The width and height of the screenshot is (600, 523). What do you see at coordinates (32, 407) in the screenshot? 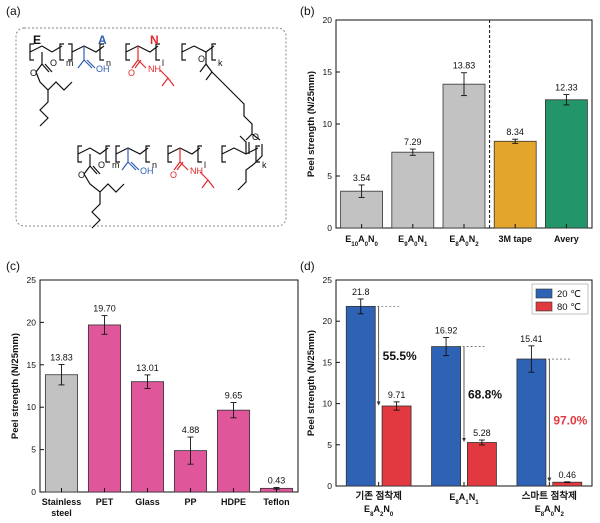
I see `panel-c-ytick-label: 10` at bounding box center [32, 407].